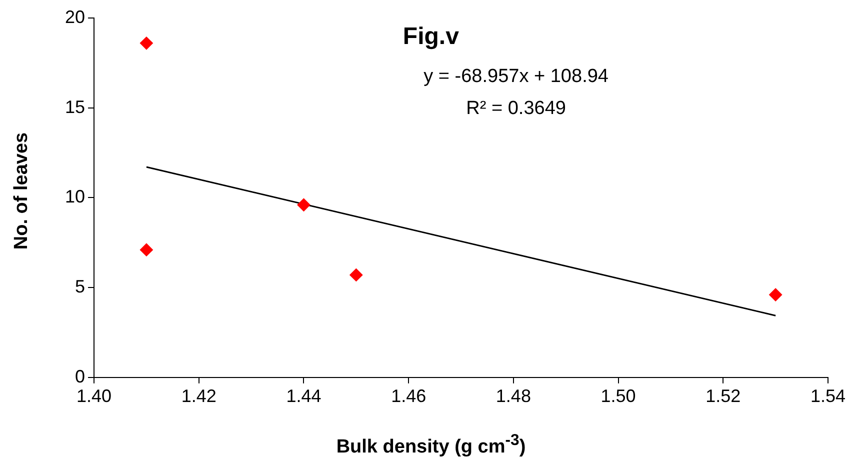 Image resolution: width=862 pixels, height=473 pixels. What do you see at coordinates (516, 76) in the screenshot?
I see `annotation: y = -68.957x + 108.94` at bounding box center [516, 76].